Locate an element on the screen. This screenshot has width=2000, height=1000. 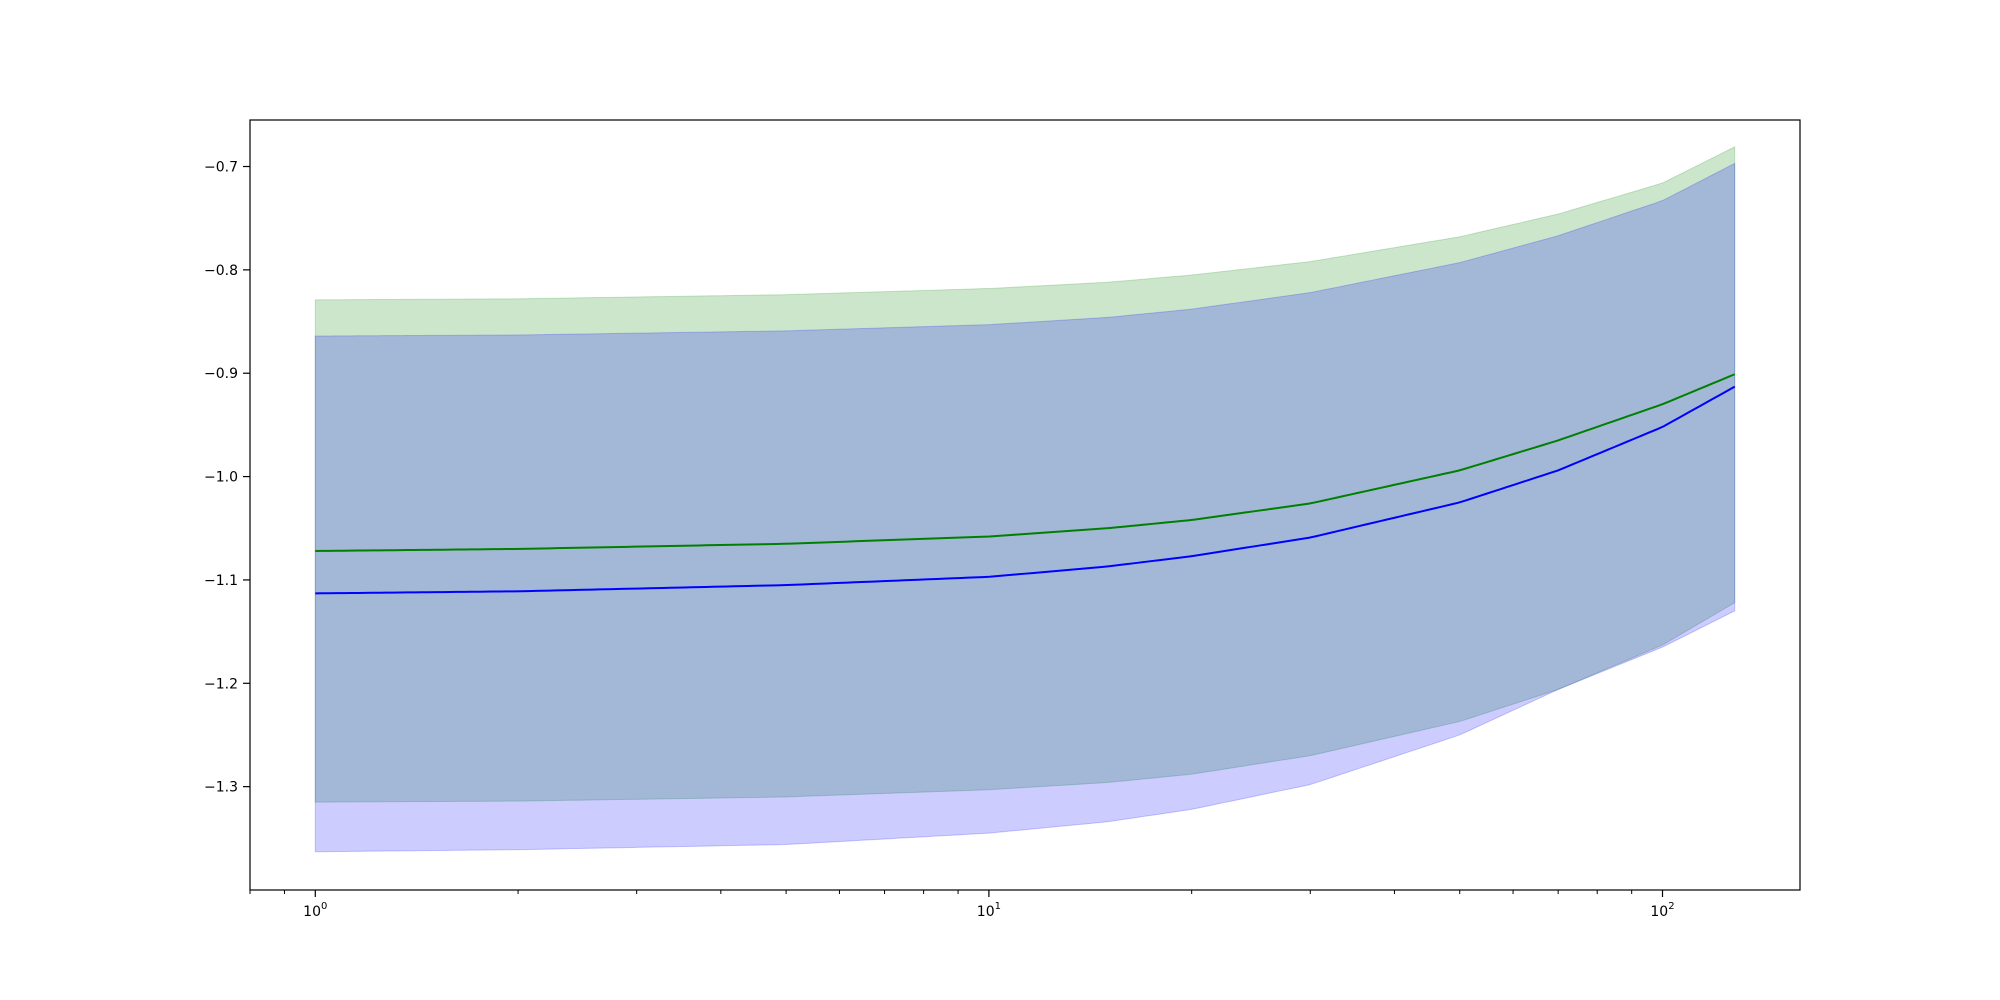
y-tick-label: −1.1 is located at coordinates (221, 581).